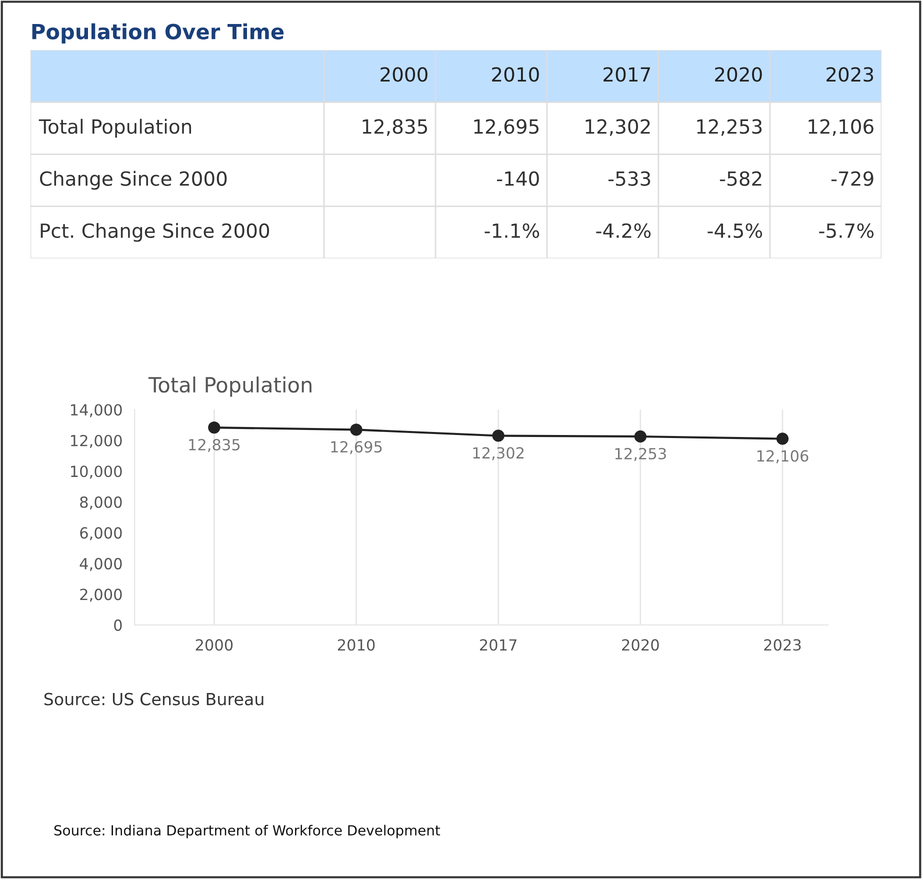  I want to click on y-tick-label: 8,000, so click(101, 503).